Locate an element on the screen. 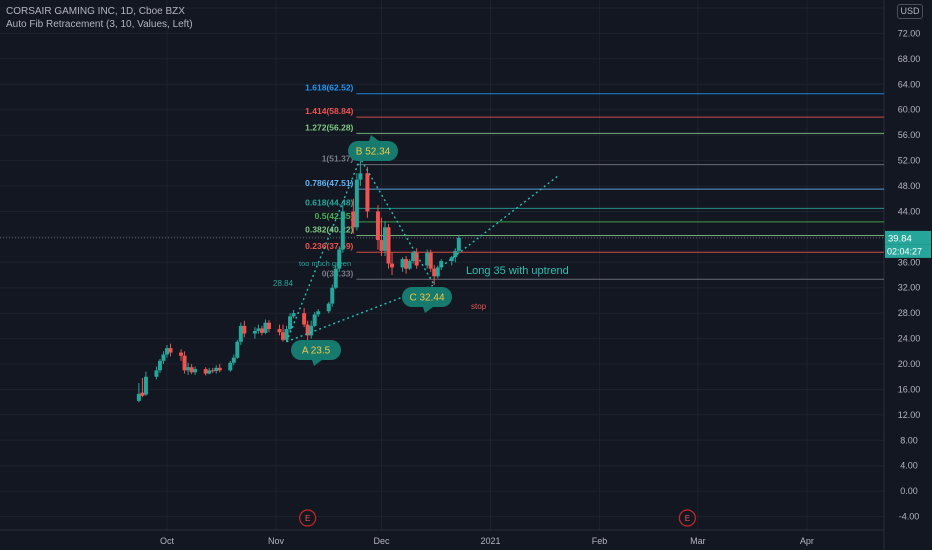 The width and height of the screenshot is (932, 550). y-tick-label: 72.00 is located at coordinates (909, 33).